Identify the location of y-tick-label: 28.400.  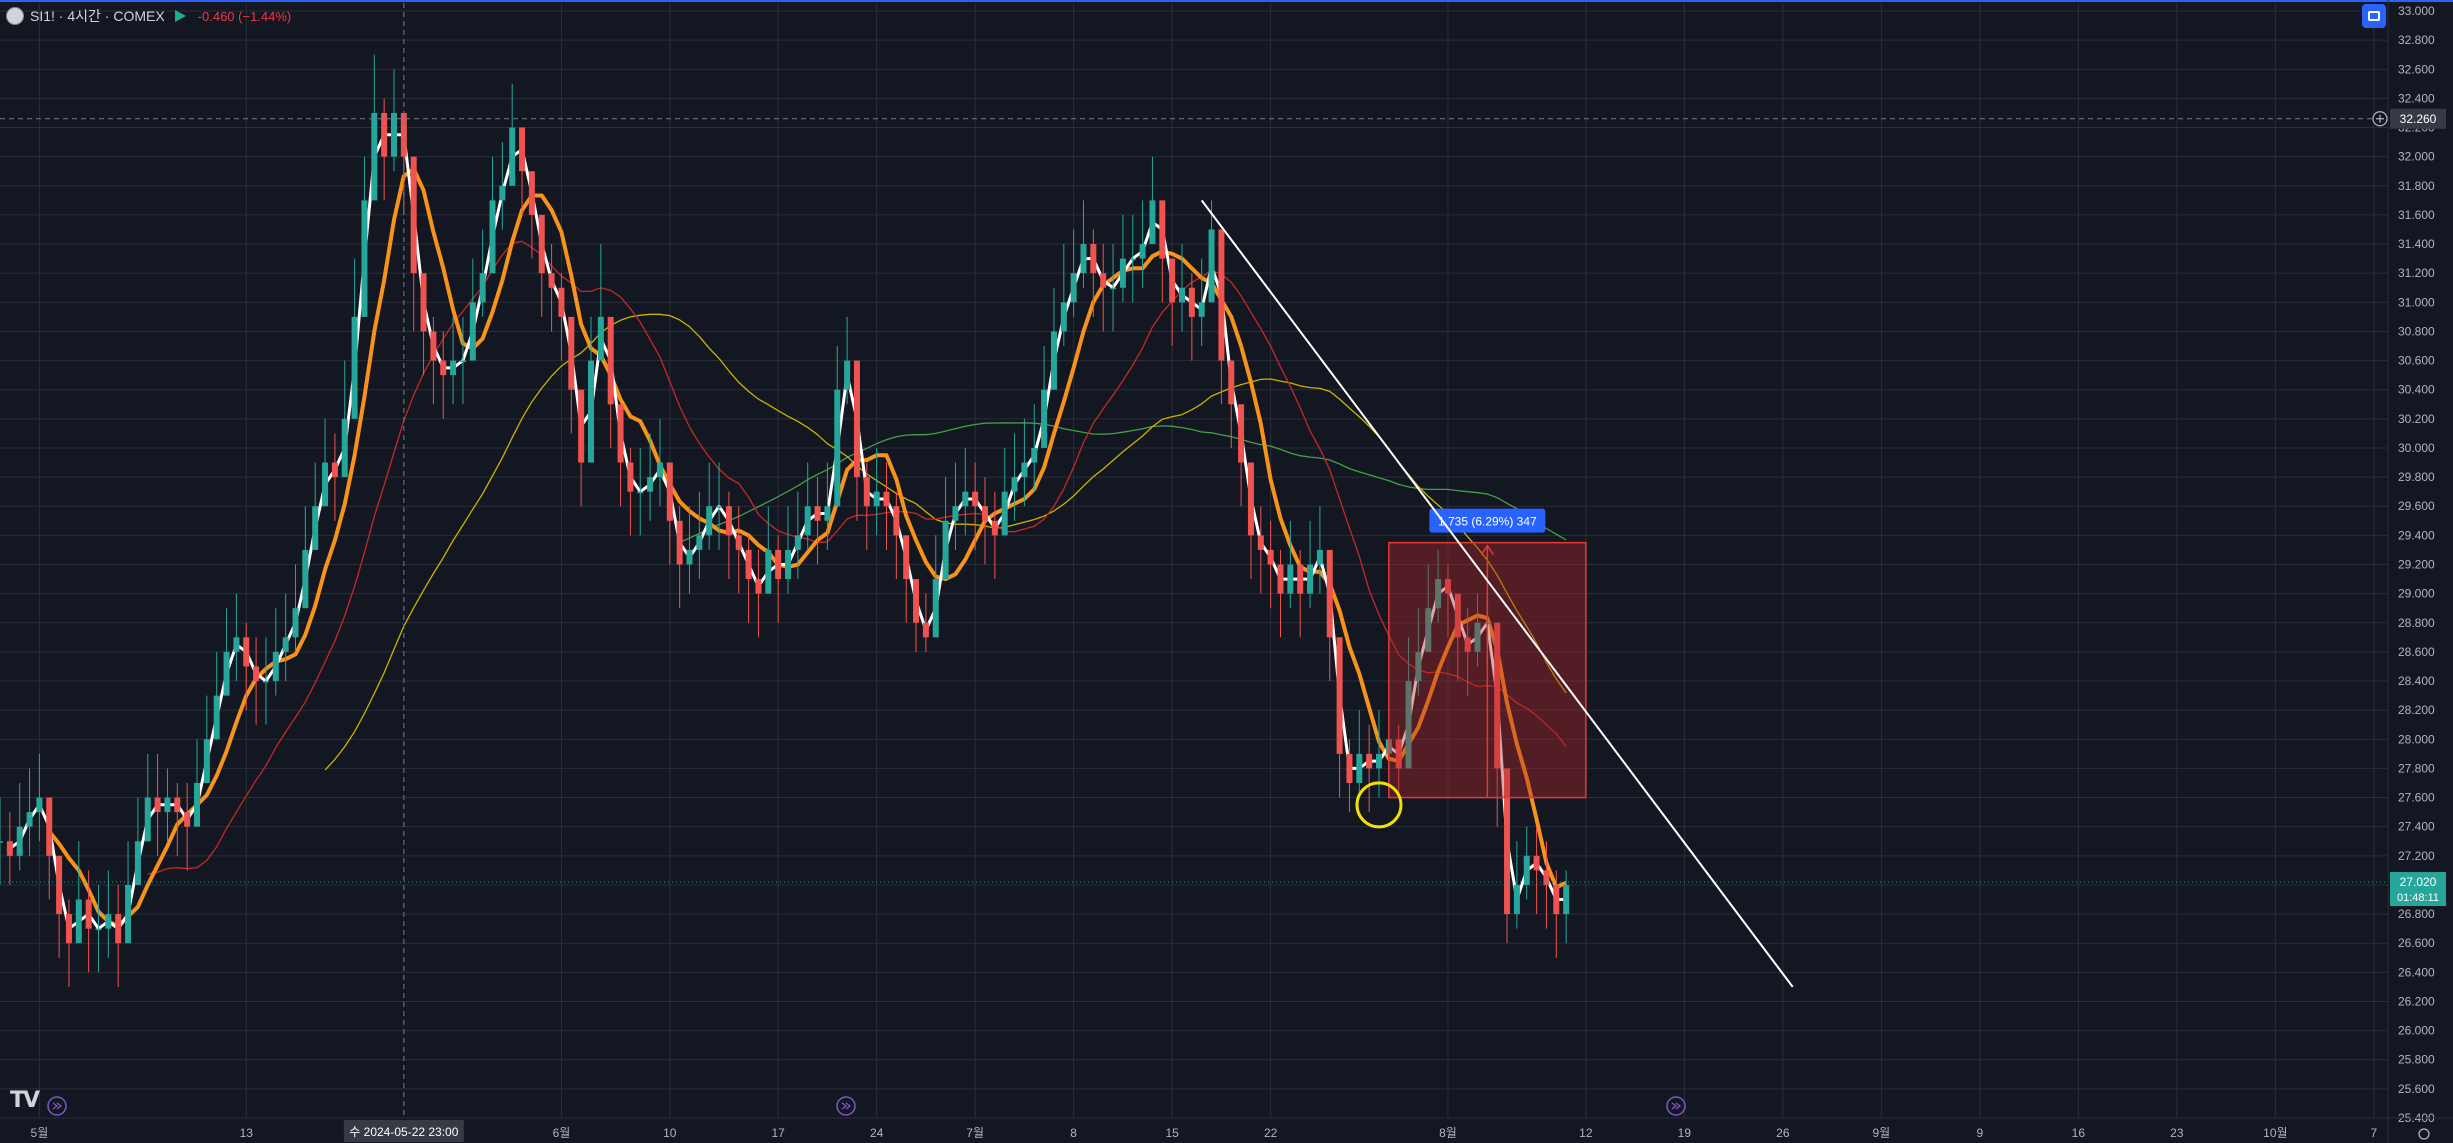
(2416, 681).